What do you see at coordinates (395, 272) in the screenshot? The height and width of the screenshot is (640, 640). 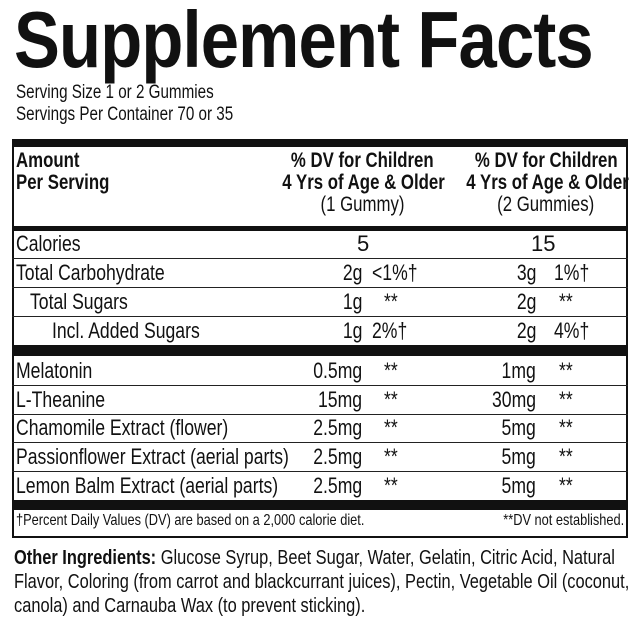 I see `dv-1: <1%†` at bounding box center [395, 272].